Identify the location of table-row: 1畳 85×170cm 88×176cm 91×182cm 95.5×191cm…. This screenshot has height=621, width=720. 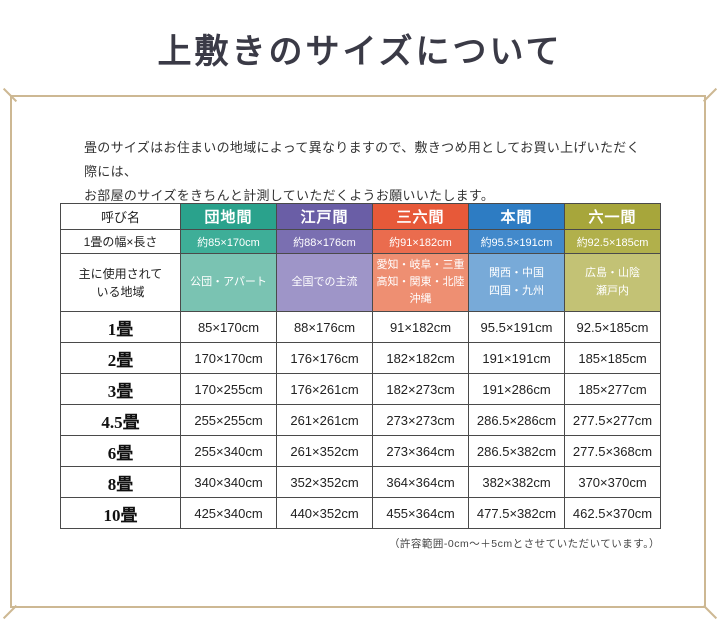
(360, 327).